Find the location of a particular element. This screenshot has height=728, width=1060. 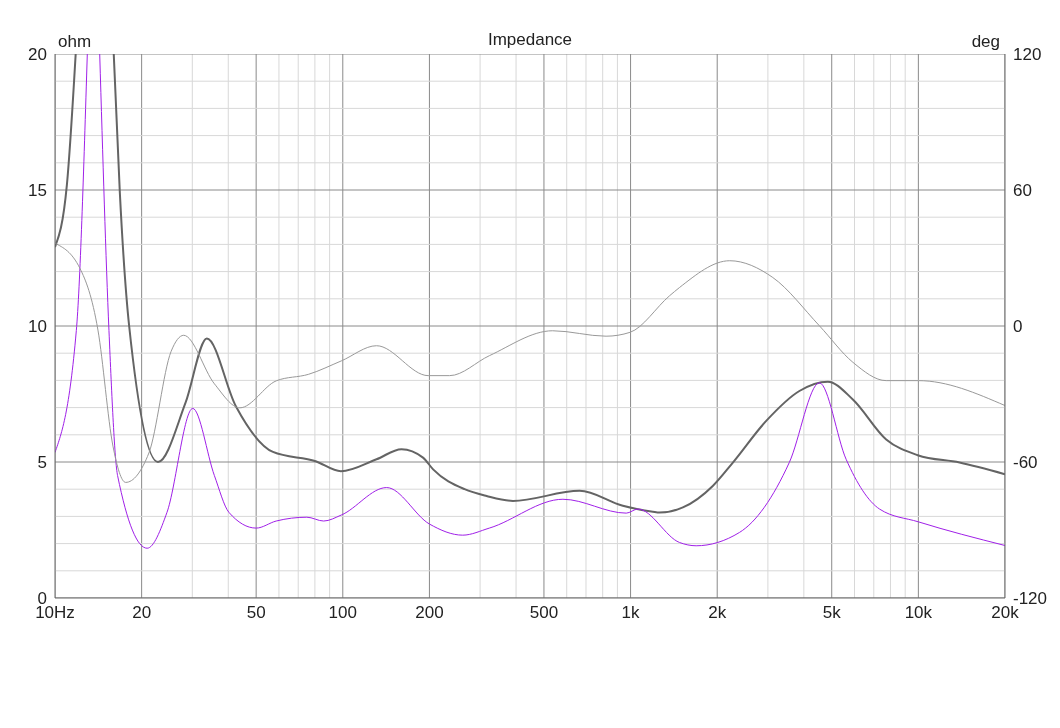

y-tick-label: 15 is located at coordinates (37, 191).